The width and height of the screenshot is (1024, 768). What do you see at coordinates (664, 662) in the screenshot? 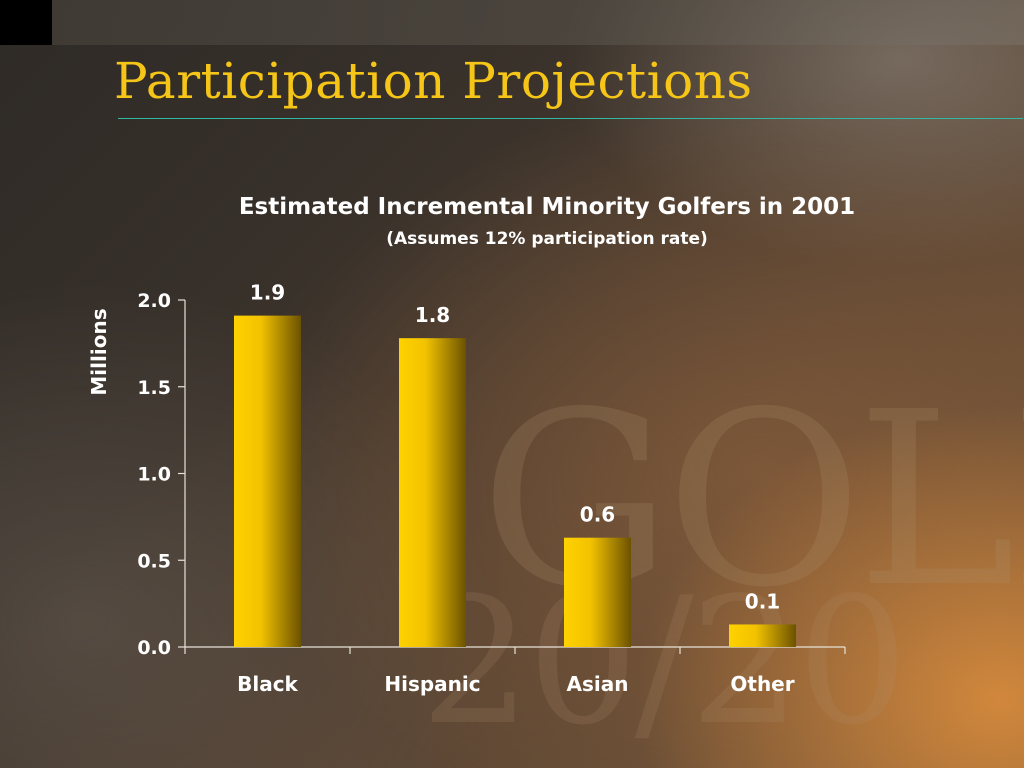
I see `golf-2020-watermark: 20/20` at bounding box center [664, 662].